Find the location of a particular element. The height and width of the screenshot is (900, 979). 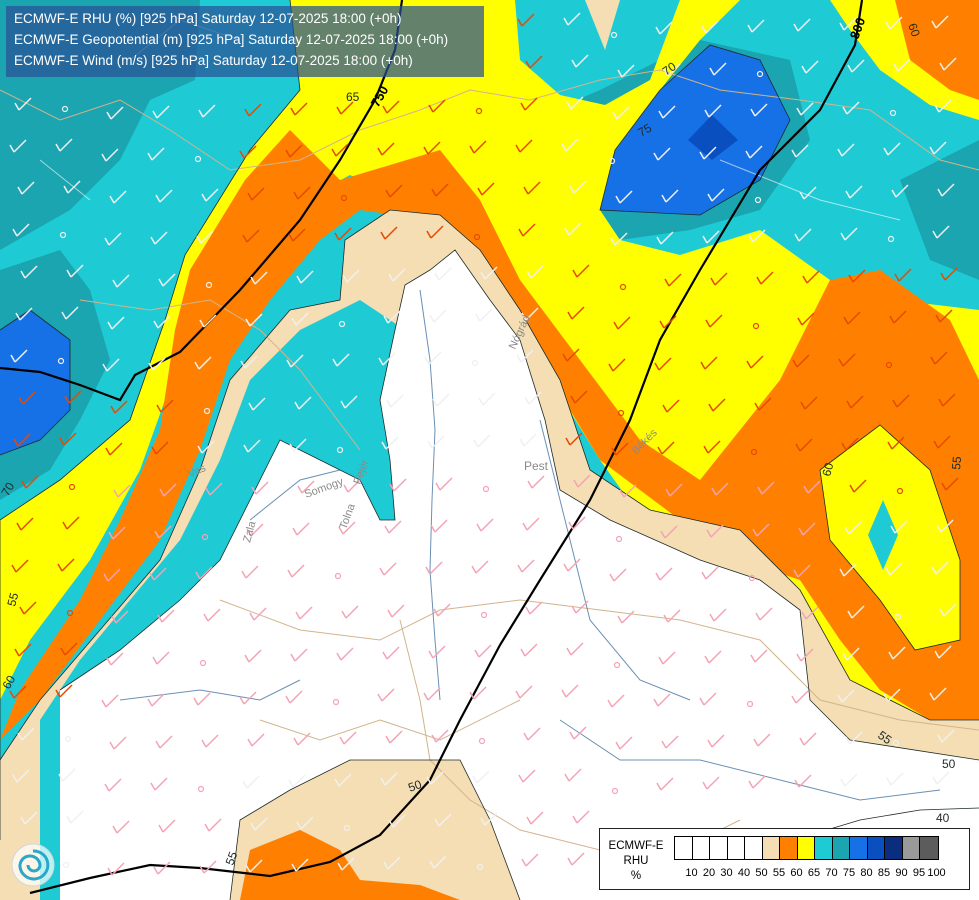

rhu-band-cyan-right-island is located at coordinates (883, 535).